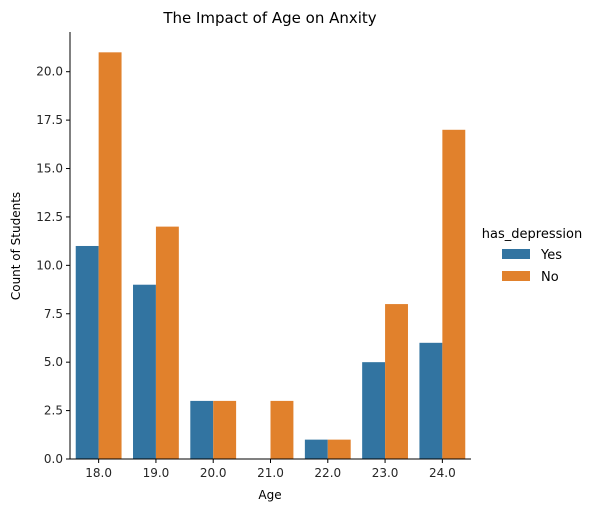 The image size is (598, 512). Describe the element at coordinates (327, 473) in the screenshot. I see `x-tick-label: 22.0` at that location.